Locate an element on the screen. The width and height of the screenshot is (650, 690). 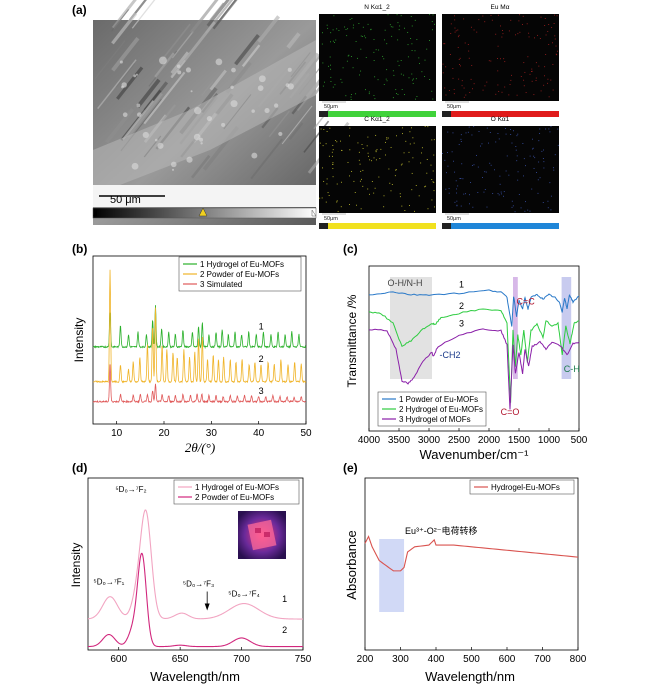
eds-color-bar is located at coordinates (377, 114).